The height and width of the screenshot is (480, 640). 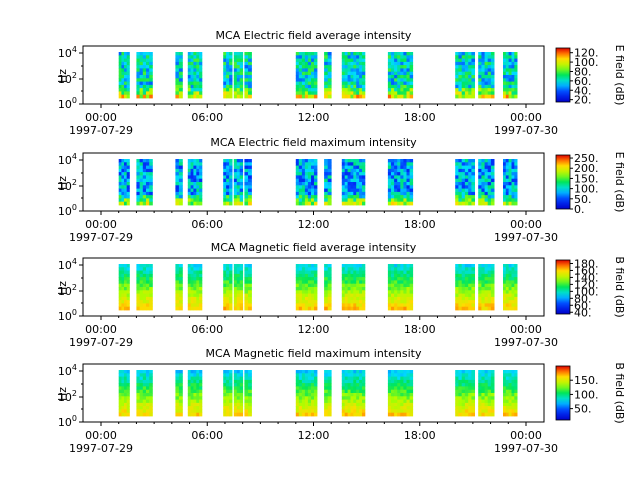 I want to click on x-tick-date-label: 1997-07-30, so click(x=526, y=448).